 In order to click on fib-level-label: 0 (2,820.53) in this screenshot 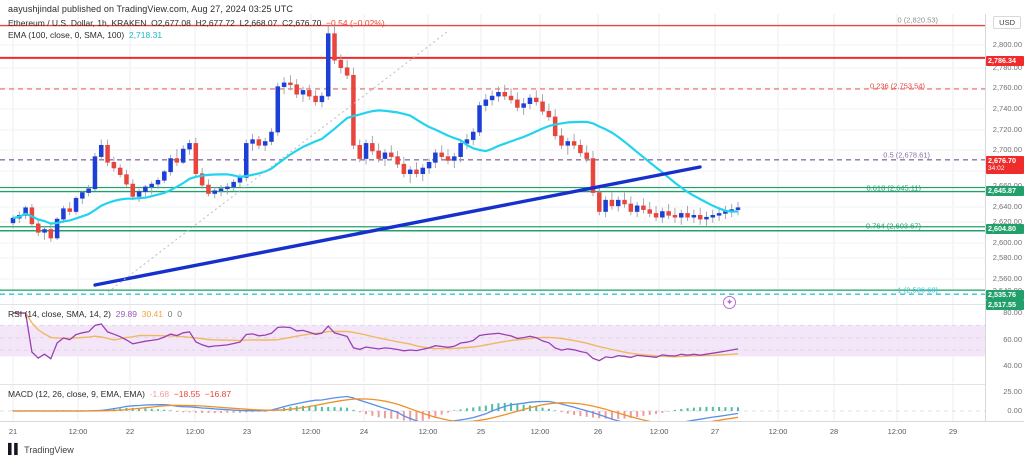, I will do `click(917, 20)`.